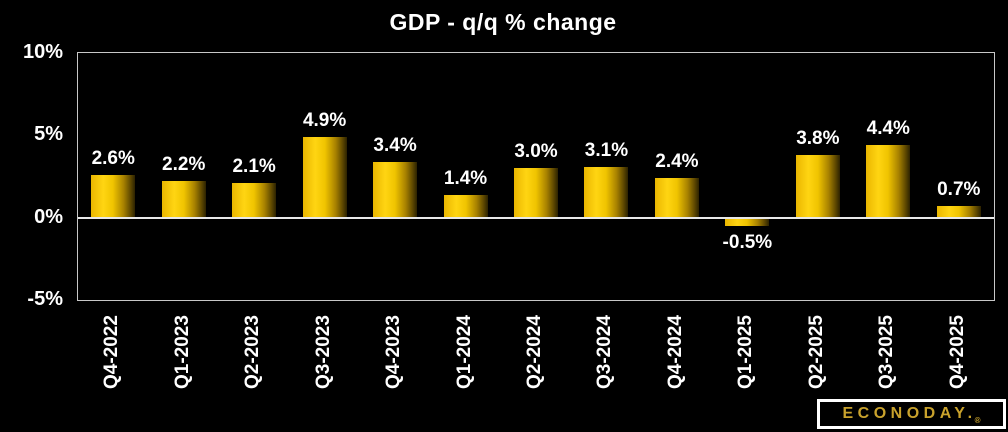  Describe the element at coordinates (747, 221) in the screenshot. I see `bar-Q1-2025` at that location.